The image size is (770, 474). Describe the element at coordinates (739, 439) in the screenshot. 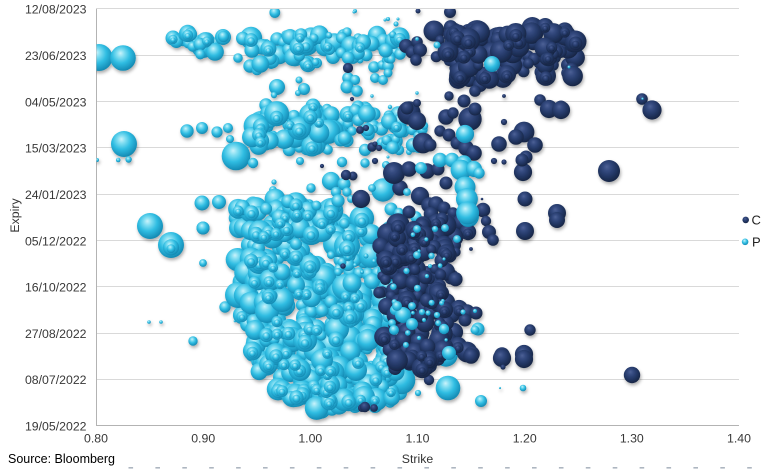

I see `svg-text: 1.40` at that location.